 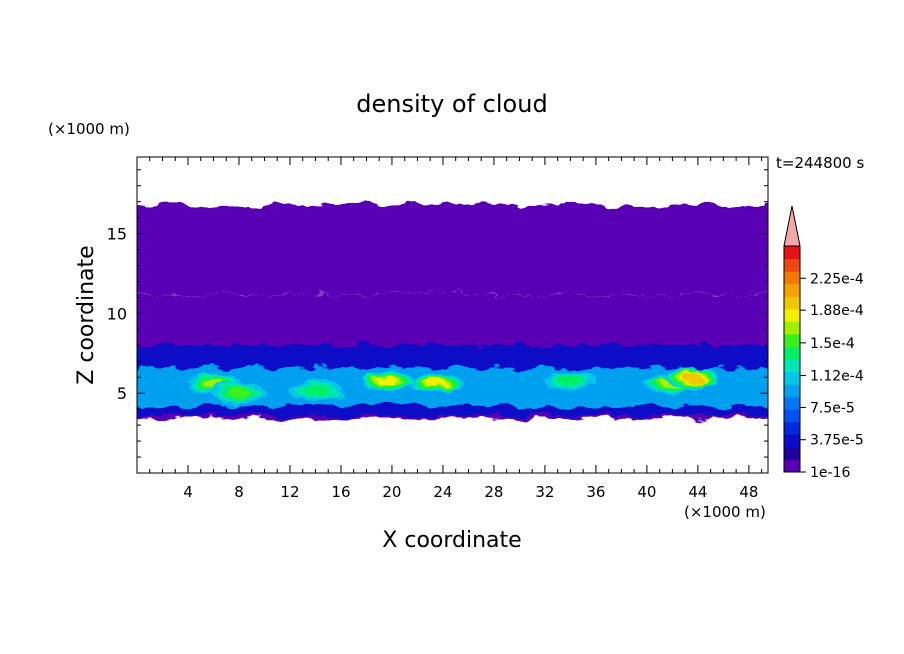 I want to click on colorbar-label: 1.88e-4, so click(x=837, y=311).